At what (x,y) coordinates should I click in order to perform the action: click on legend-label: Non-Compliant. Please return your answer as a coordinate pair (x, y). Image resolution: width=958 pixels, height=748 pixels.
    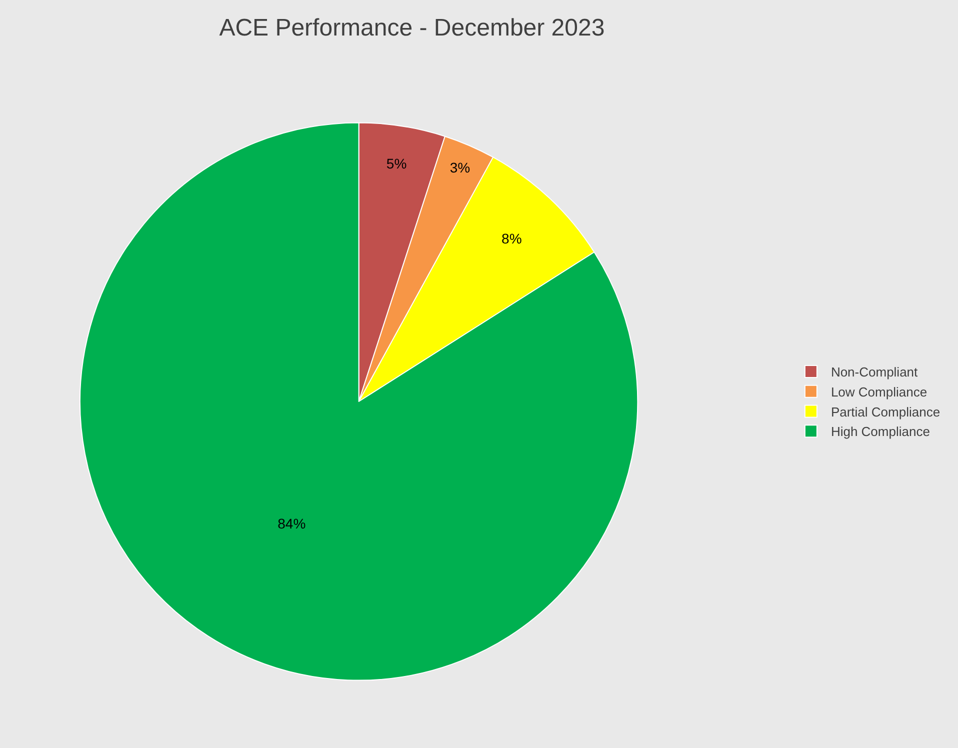
    Looking at the image, I should click on (874, 372).